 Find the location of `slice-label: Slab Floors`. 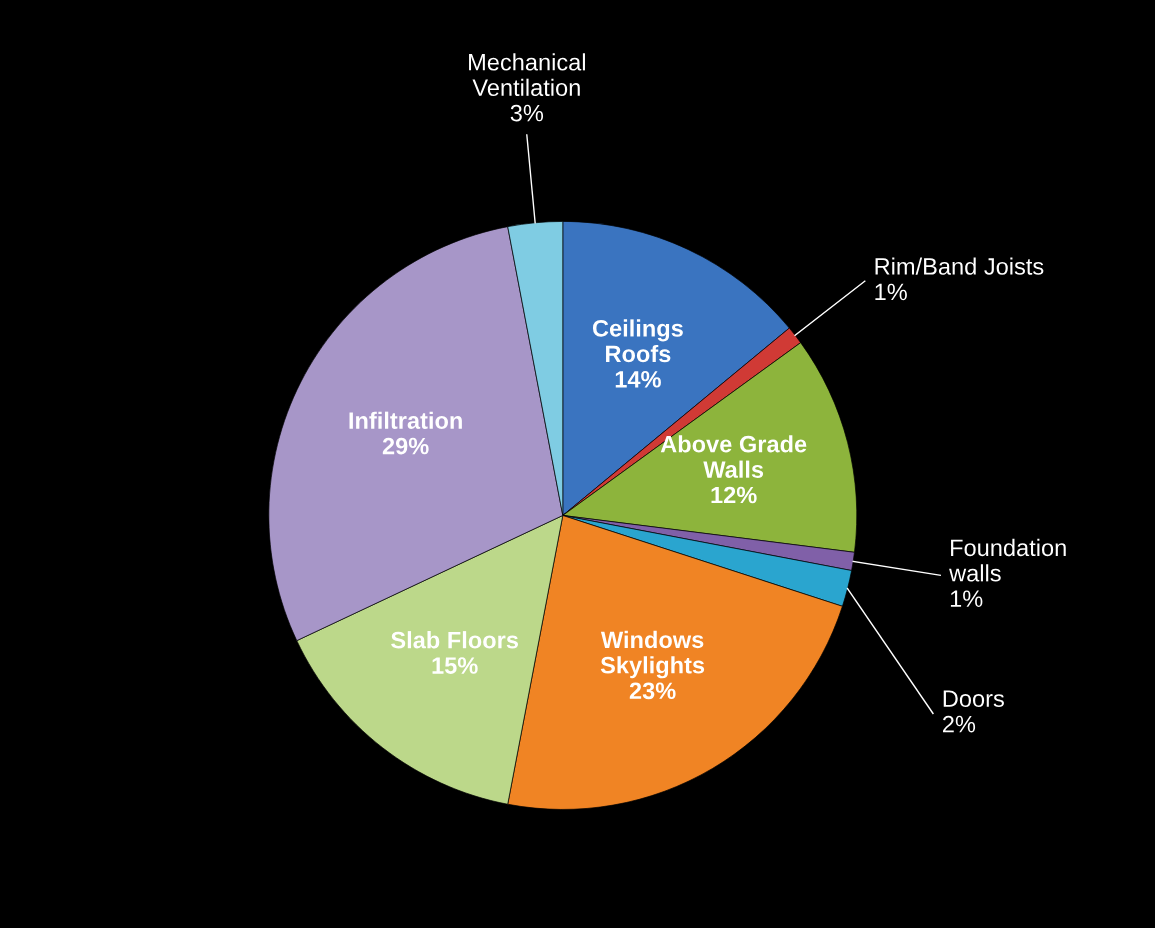

slice-label: Slab Floors is located at coordinates (454, 640).